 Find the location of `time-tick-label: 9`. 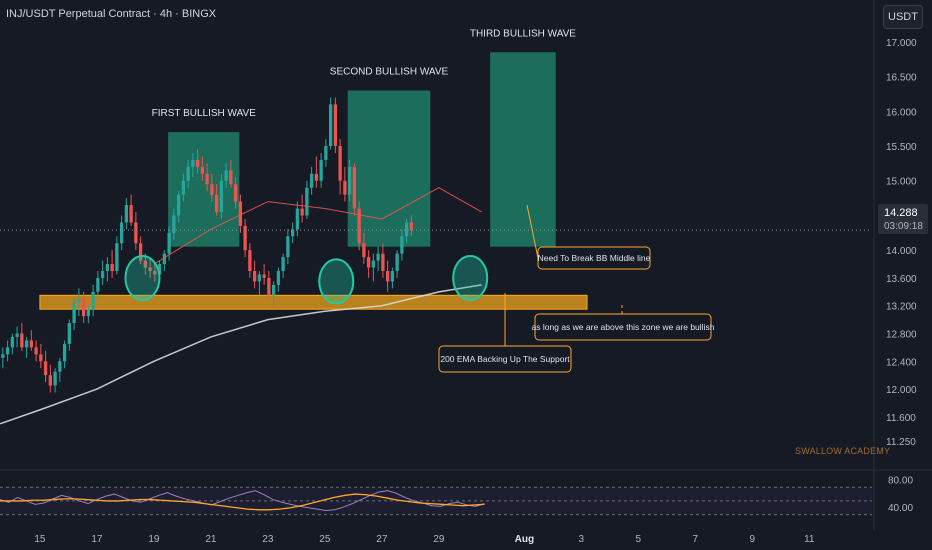

time-tick-label: 9 is located at coordinates (753, 539).